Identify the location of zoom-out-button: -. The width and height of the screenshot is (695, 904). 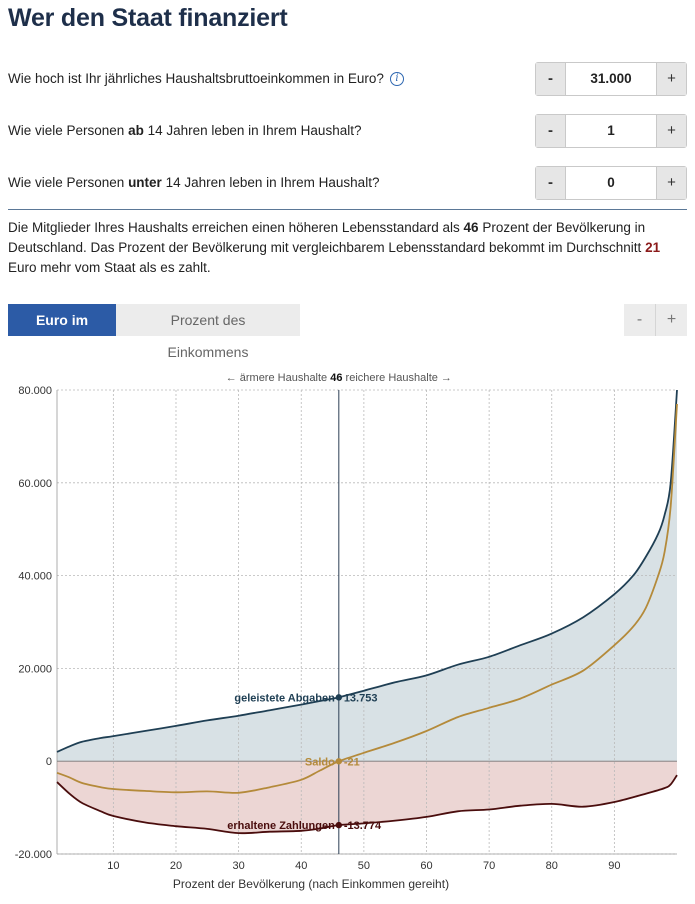
(640, 320).